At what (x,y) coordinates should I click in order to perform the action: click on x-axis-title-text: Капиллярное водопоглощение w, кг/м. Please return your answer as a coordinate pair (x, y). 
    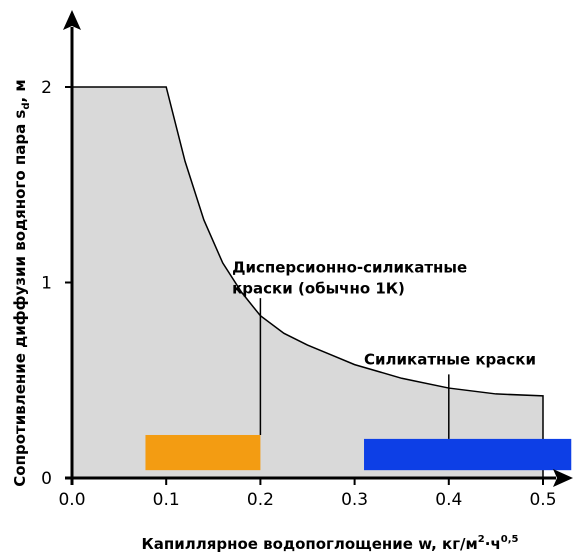
    Looking at the image, I should click on (310, 544).